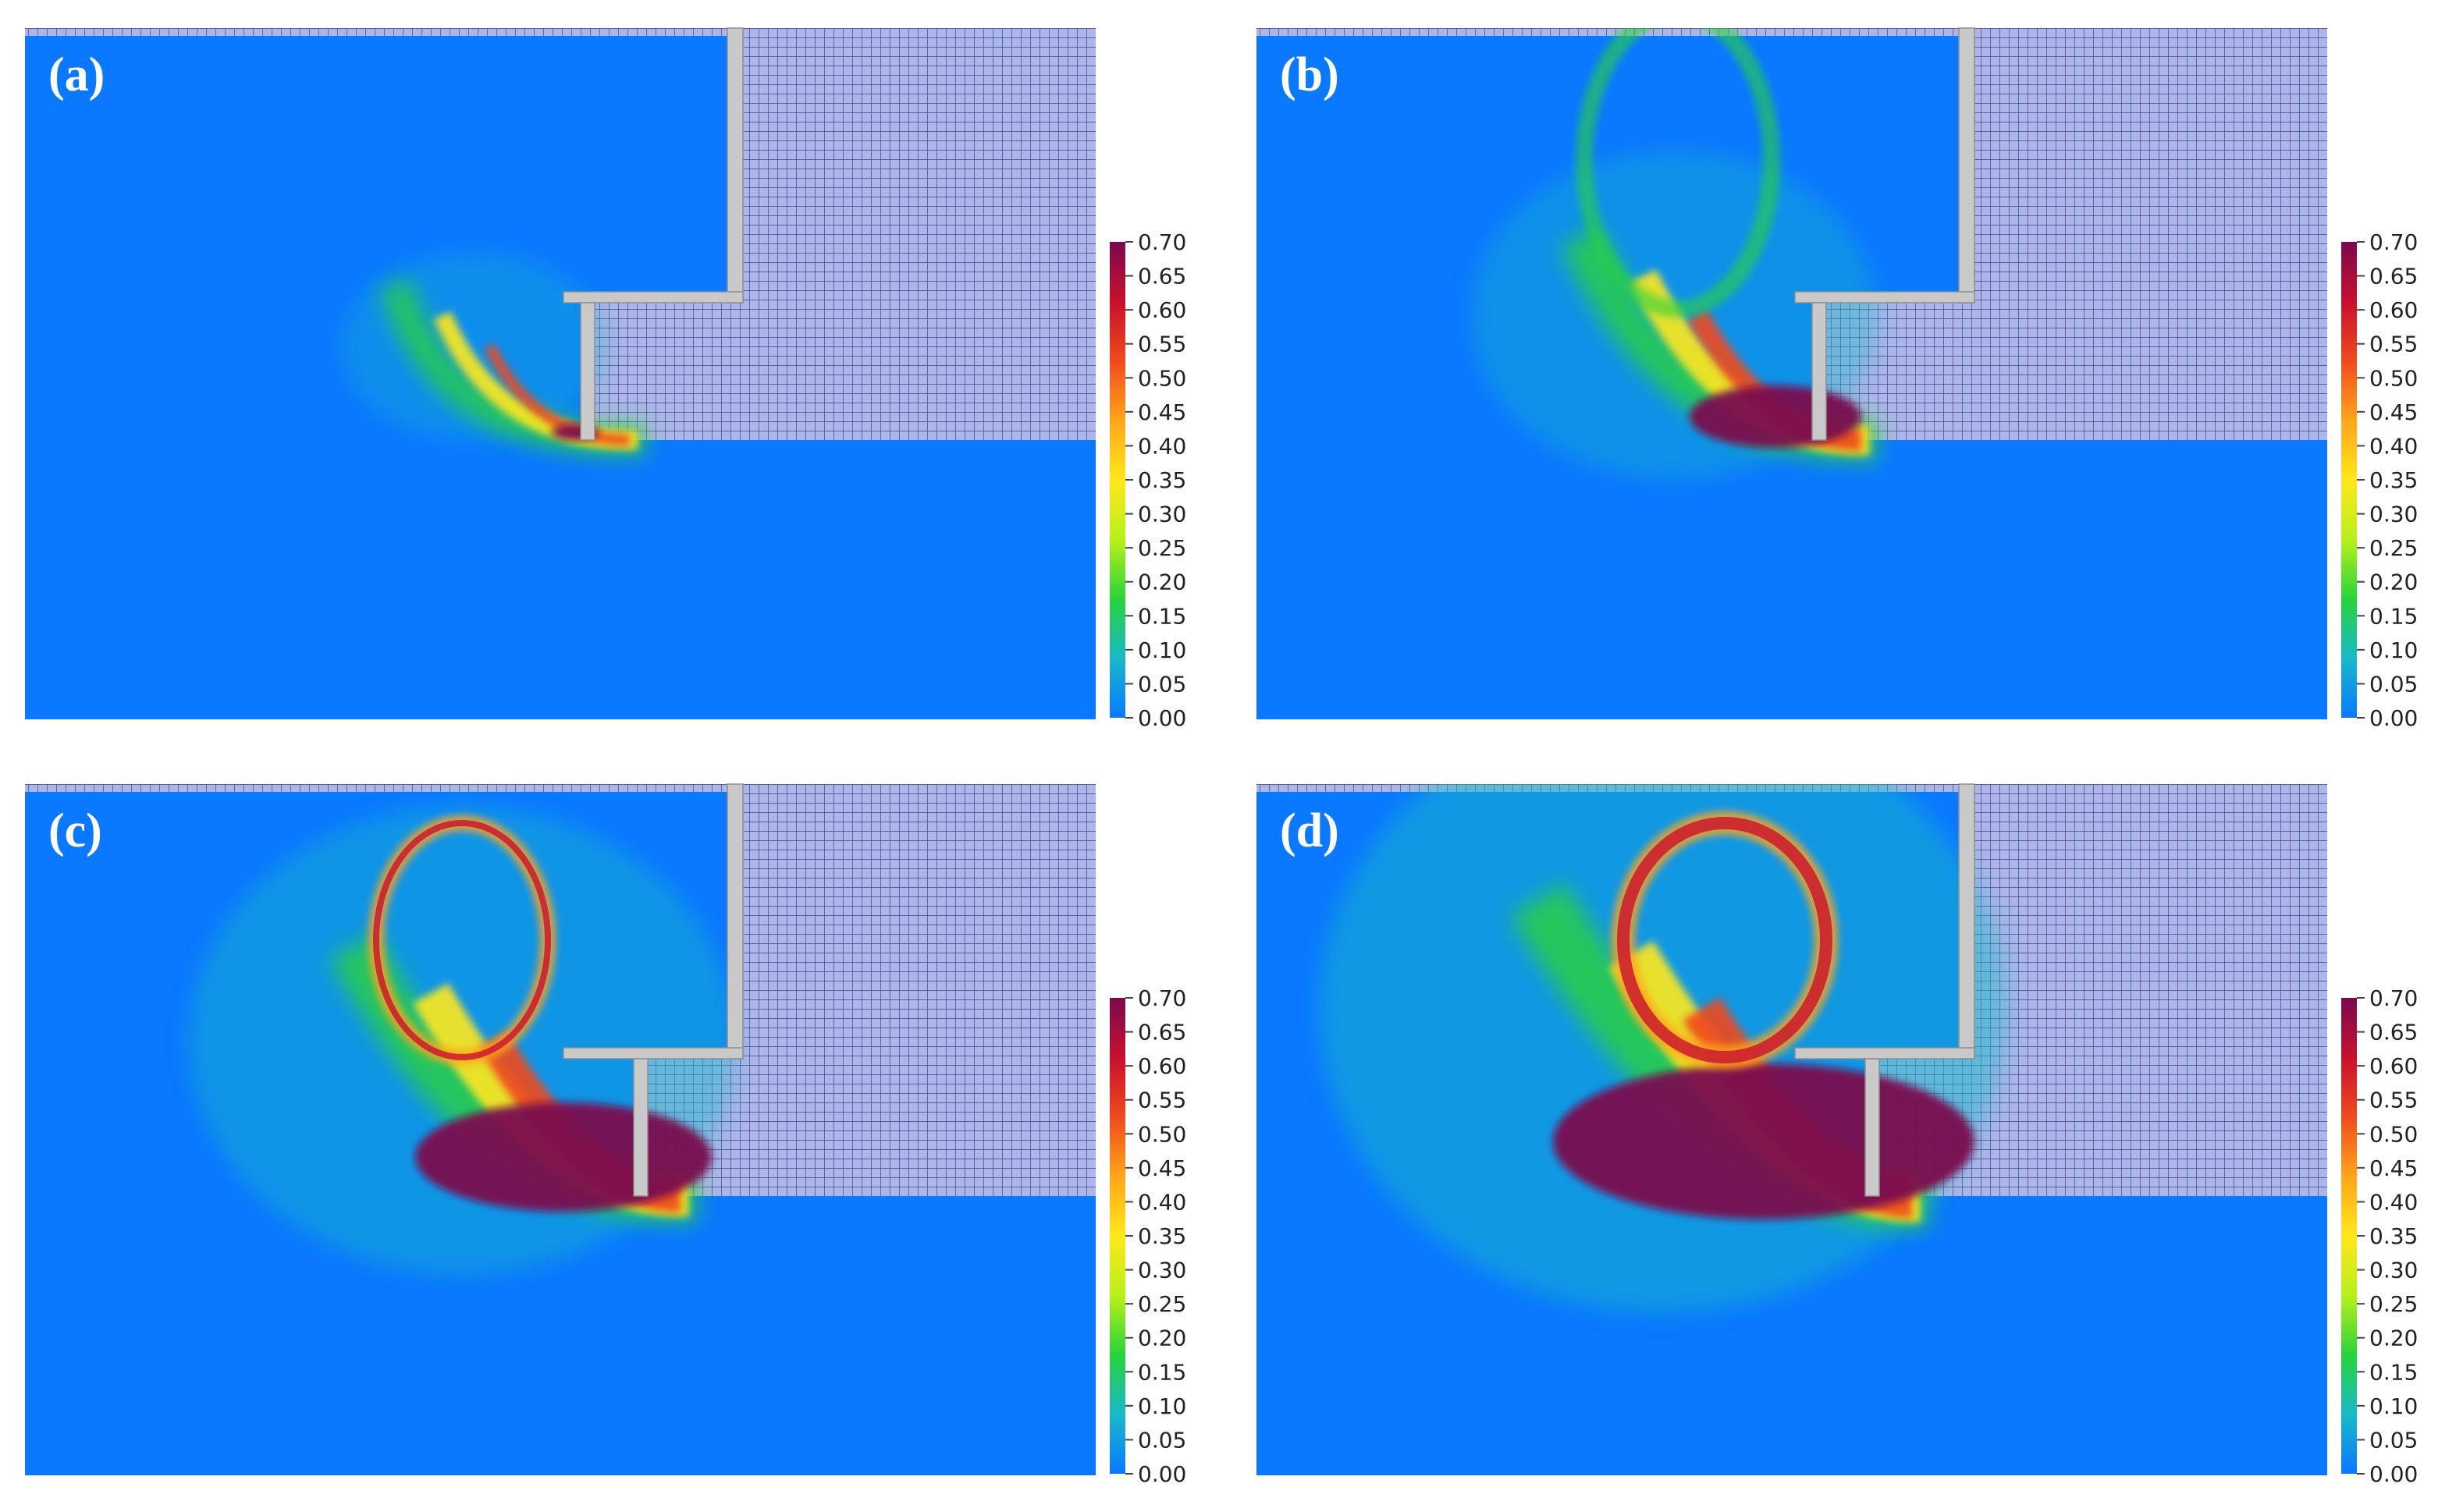 This screenshot has width=2463, height=1512. Describe the element at coordinates (75, 831) in the screenshot. I see `panel-label: (c)` at that location.